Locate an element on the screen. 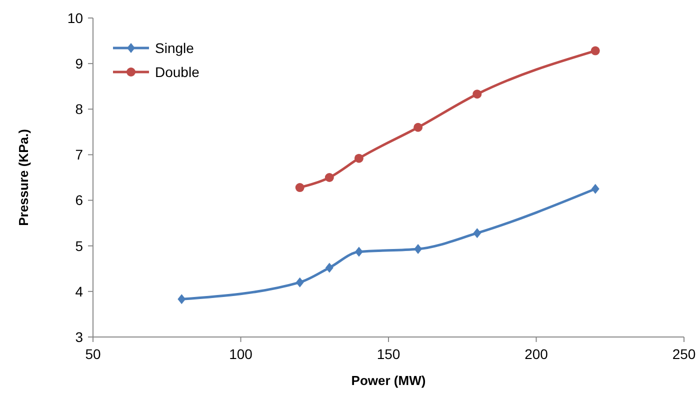 The width and height of the screenshot is (700, 405). y-tick-label: 6 is located at coordinates (79, 200).